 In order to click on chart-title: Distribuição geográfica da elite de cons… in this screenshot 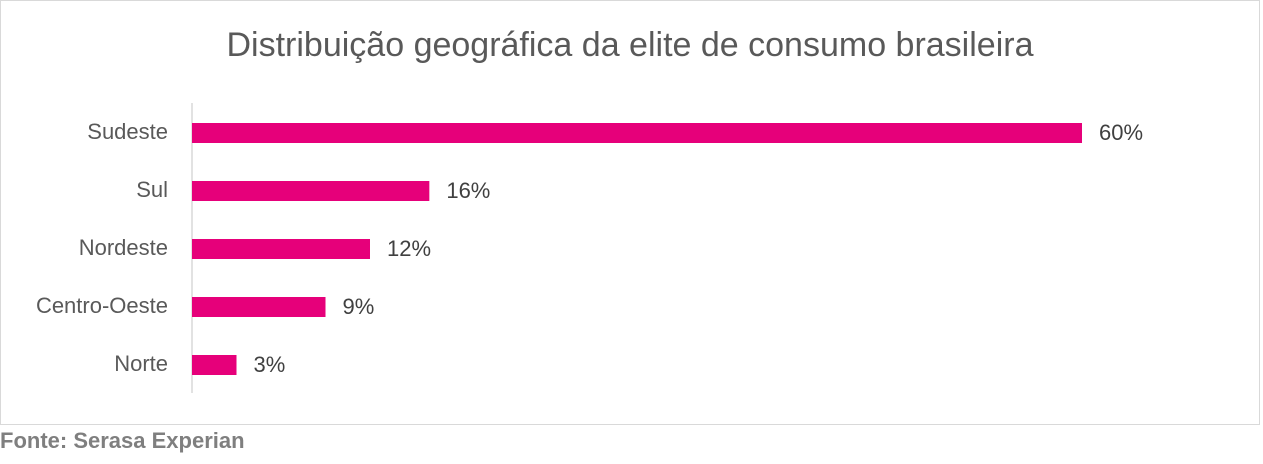, I will do `click(630, 45)`.